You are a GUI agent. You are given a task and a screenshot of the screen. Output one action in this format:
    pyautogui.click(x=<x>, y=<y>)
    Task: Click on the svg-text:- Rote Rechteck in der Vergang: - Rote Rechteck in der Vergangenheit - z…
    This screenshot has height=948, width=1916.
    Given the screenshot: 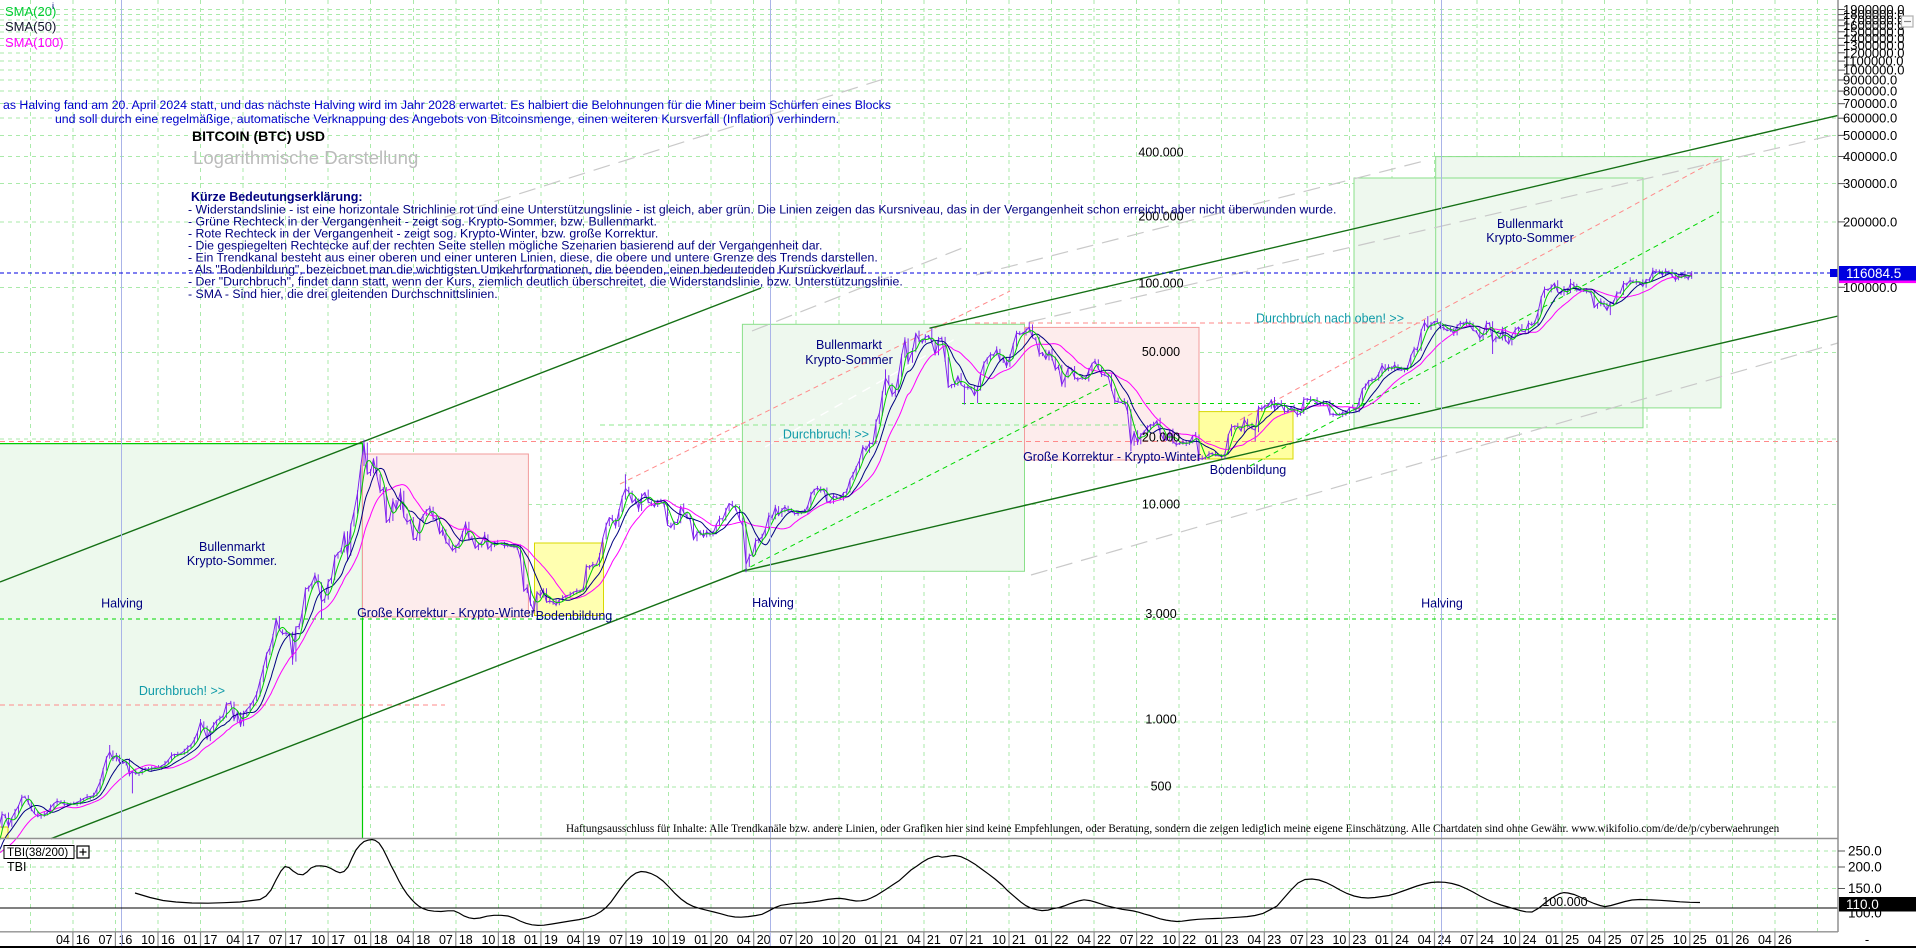 What is the action you would take?
    pyautogui.click(x=423, y=234)
    